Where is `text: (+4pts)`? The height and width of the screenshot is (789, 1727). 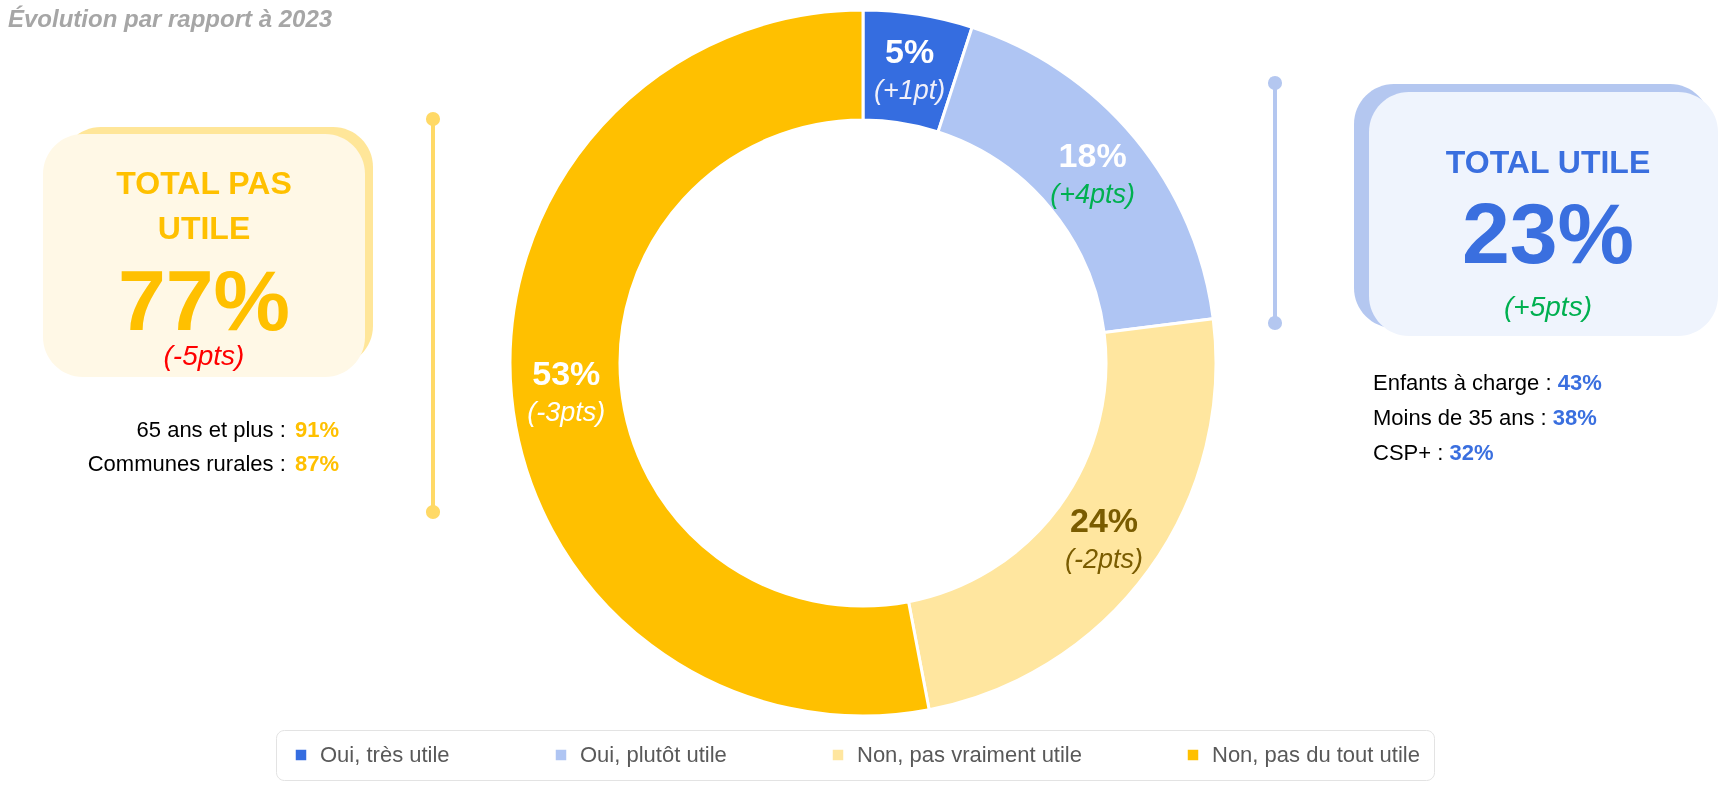 text: (+4pts) is located at coordinates (1093, 194).